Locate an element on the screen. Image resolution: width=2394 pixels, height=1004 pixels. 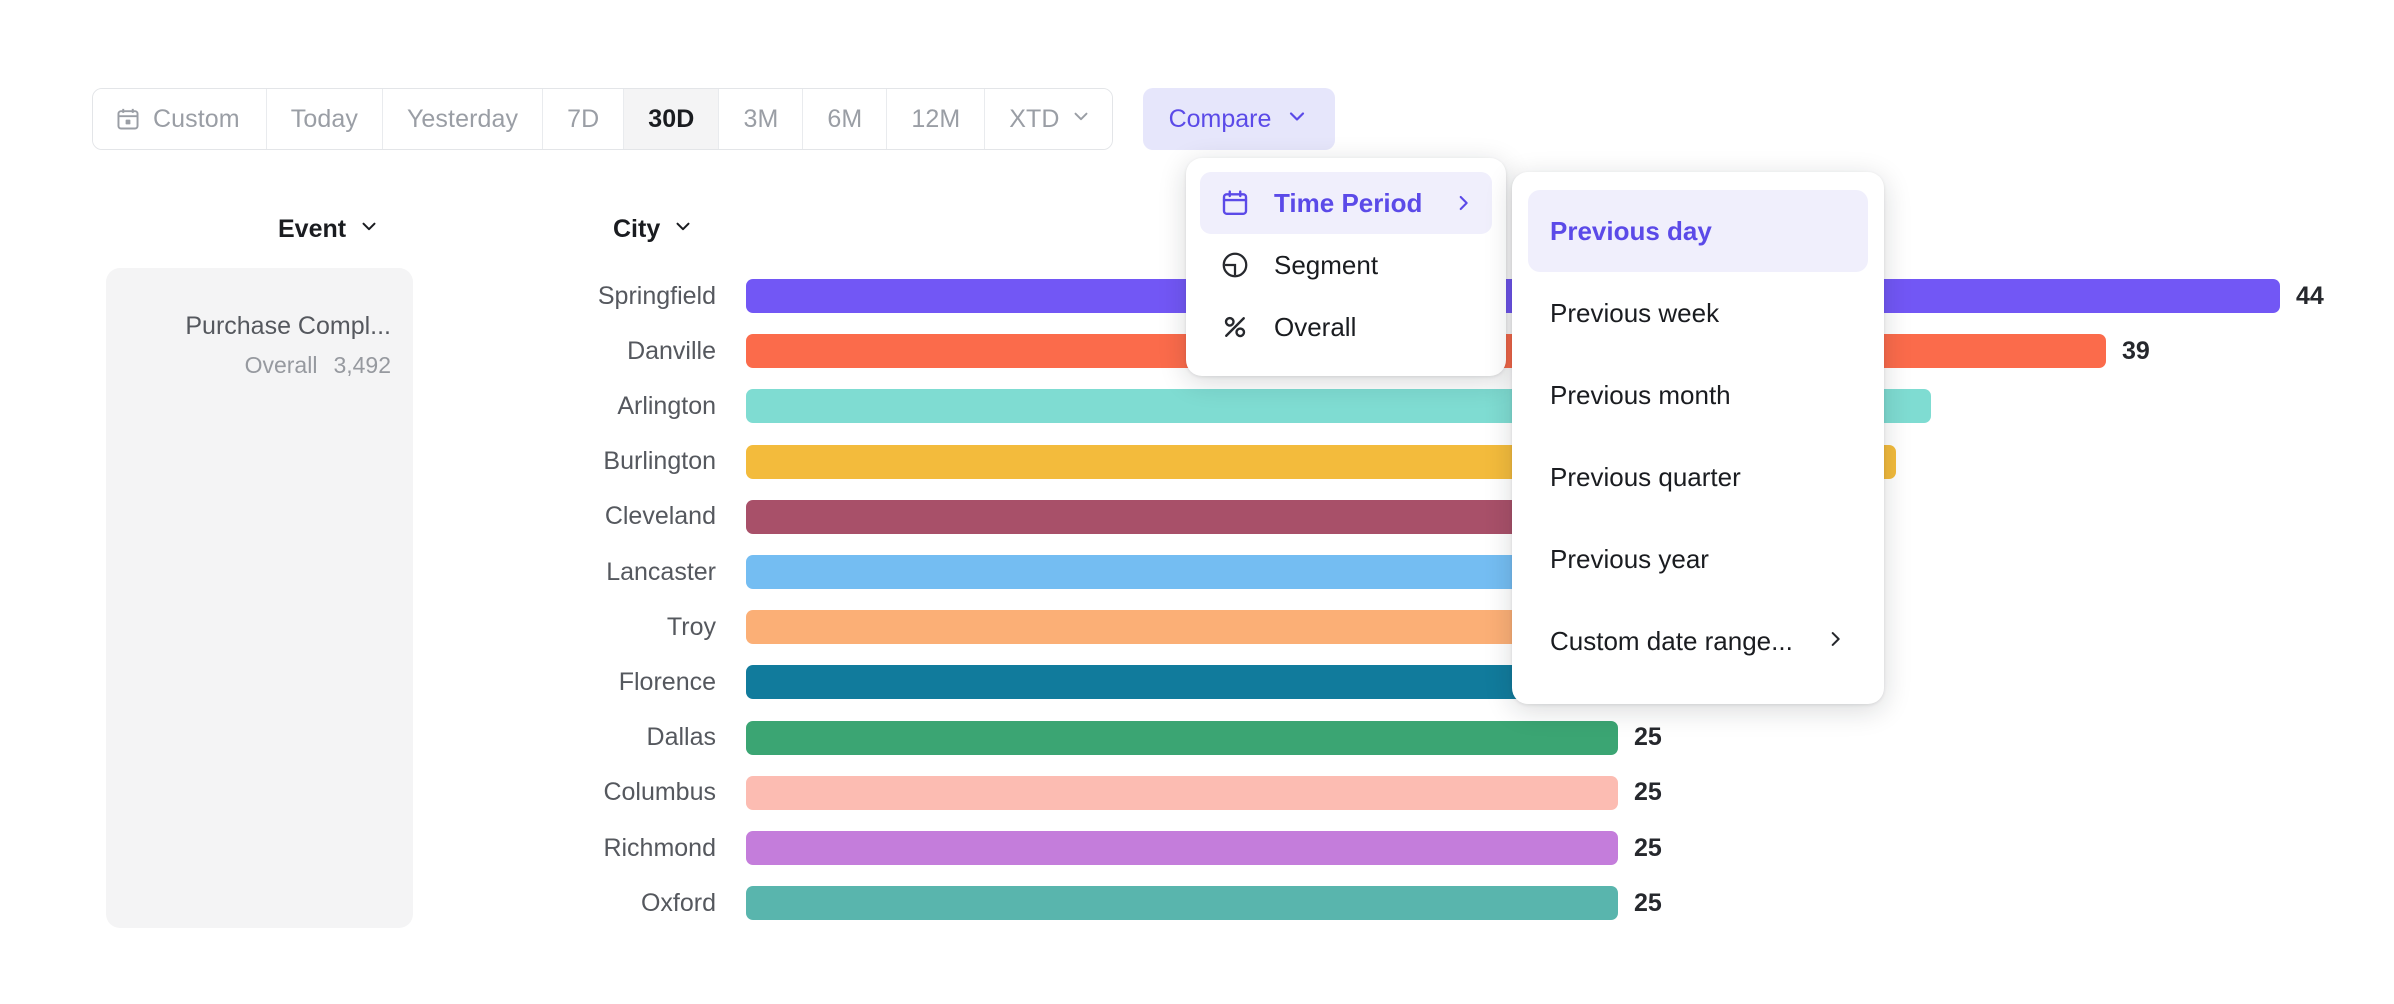
compare-menu-item-overall-label: Overall is located at coordinates (1315, 326).